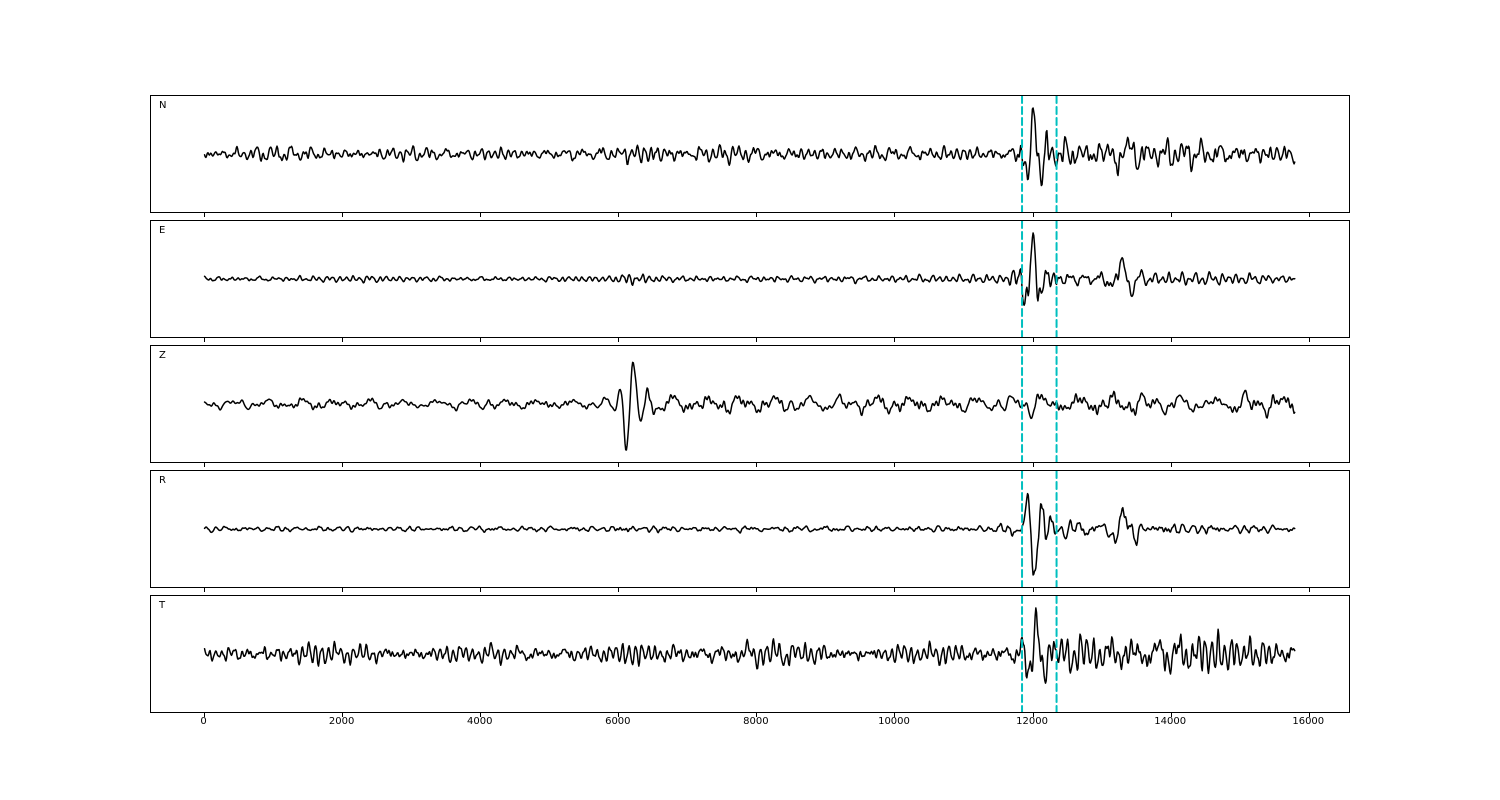 The width and height of the screenshot is (1500, 800). I want to click on x-axis-tick-label: 14000, so click(1170, 721).